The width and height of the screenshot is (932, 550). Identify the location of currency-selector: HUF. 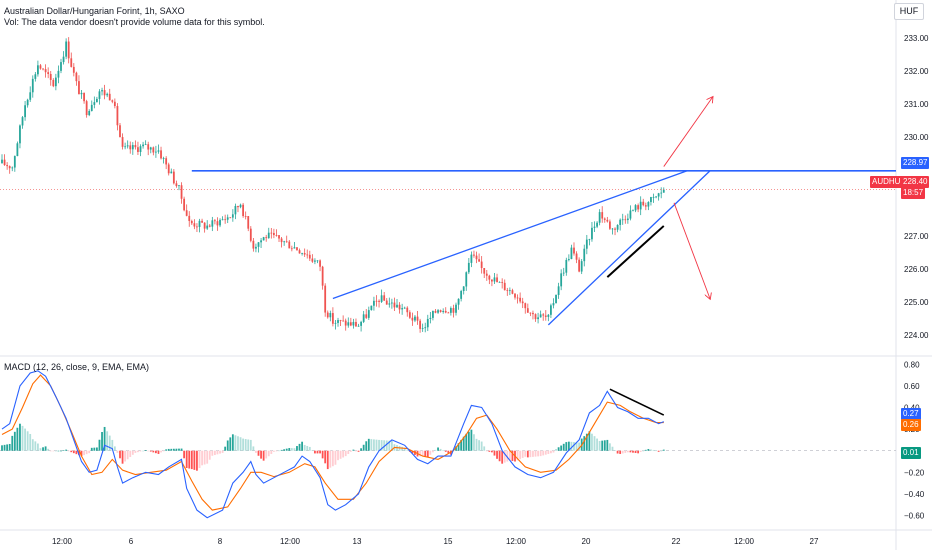
(909, 11).